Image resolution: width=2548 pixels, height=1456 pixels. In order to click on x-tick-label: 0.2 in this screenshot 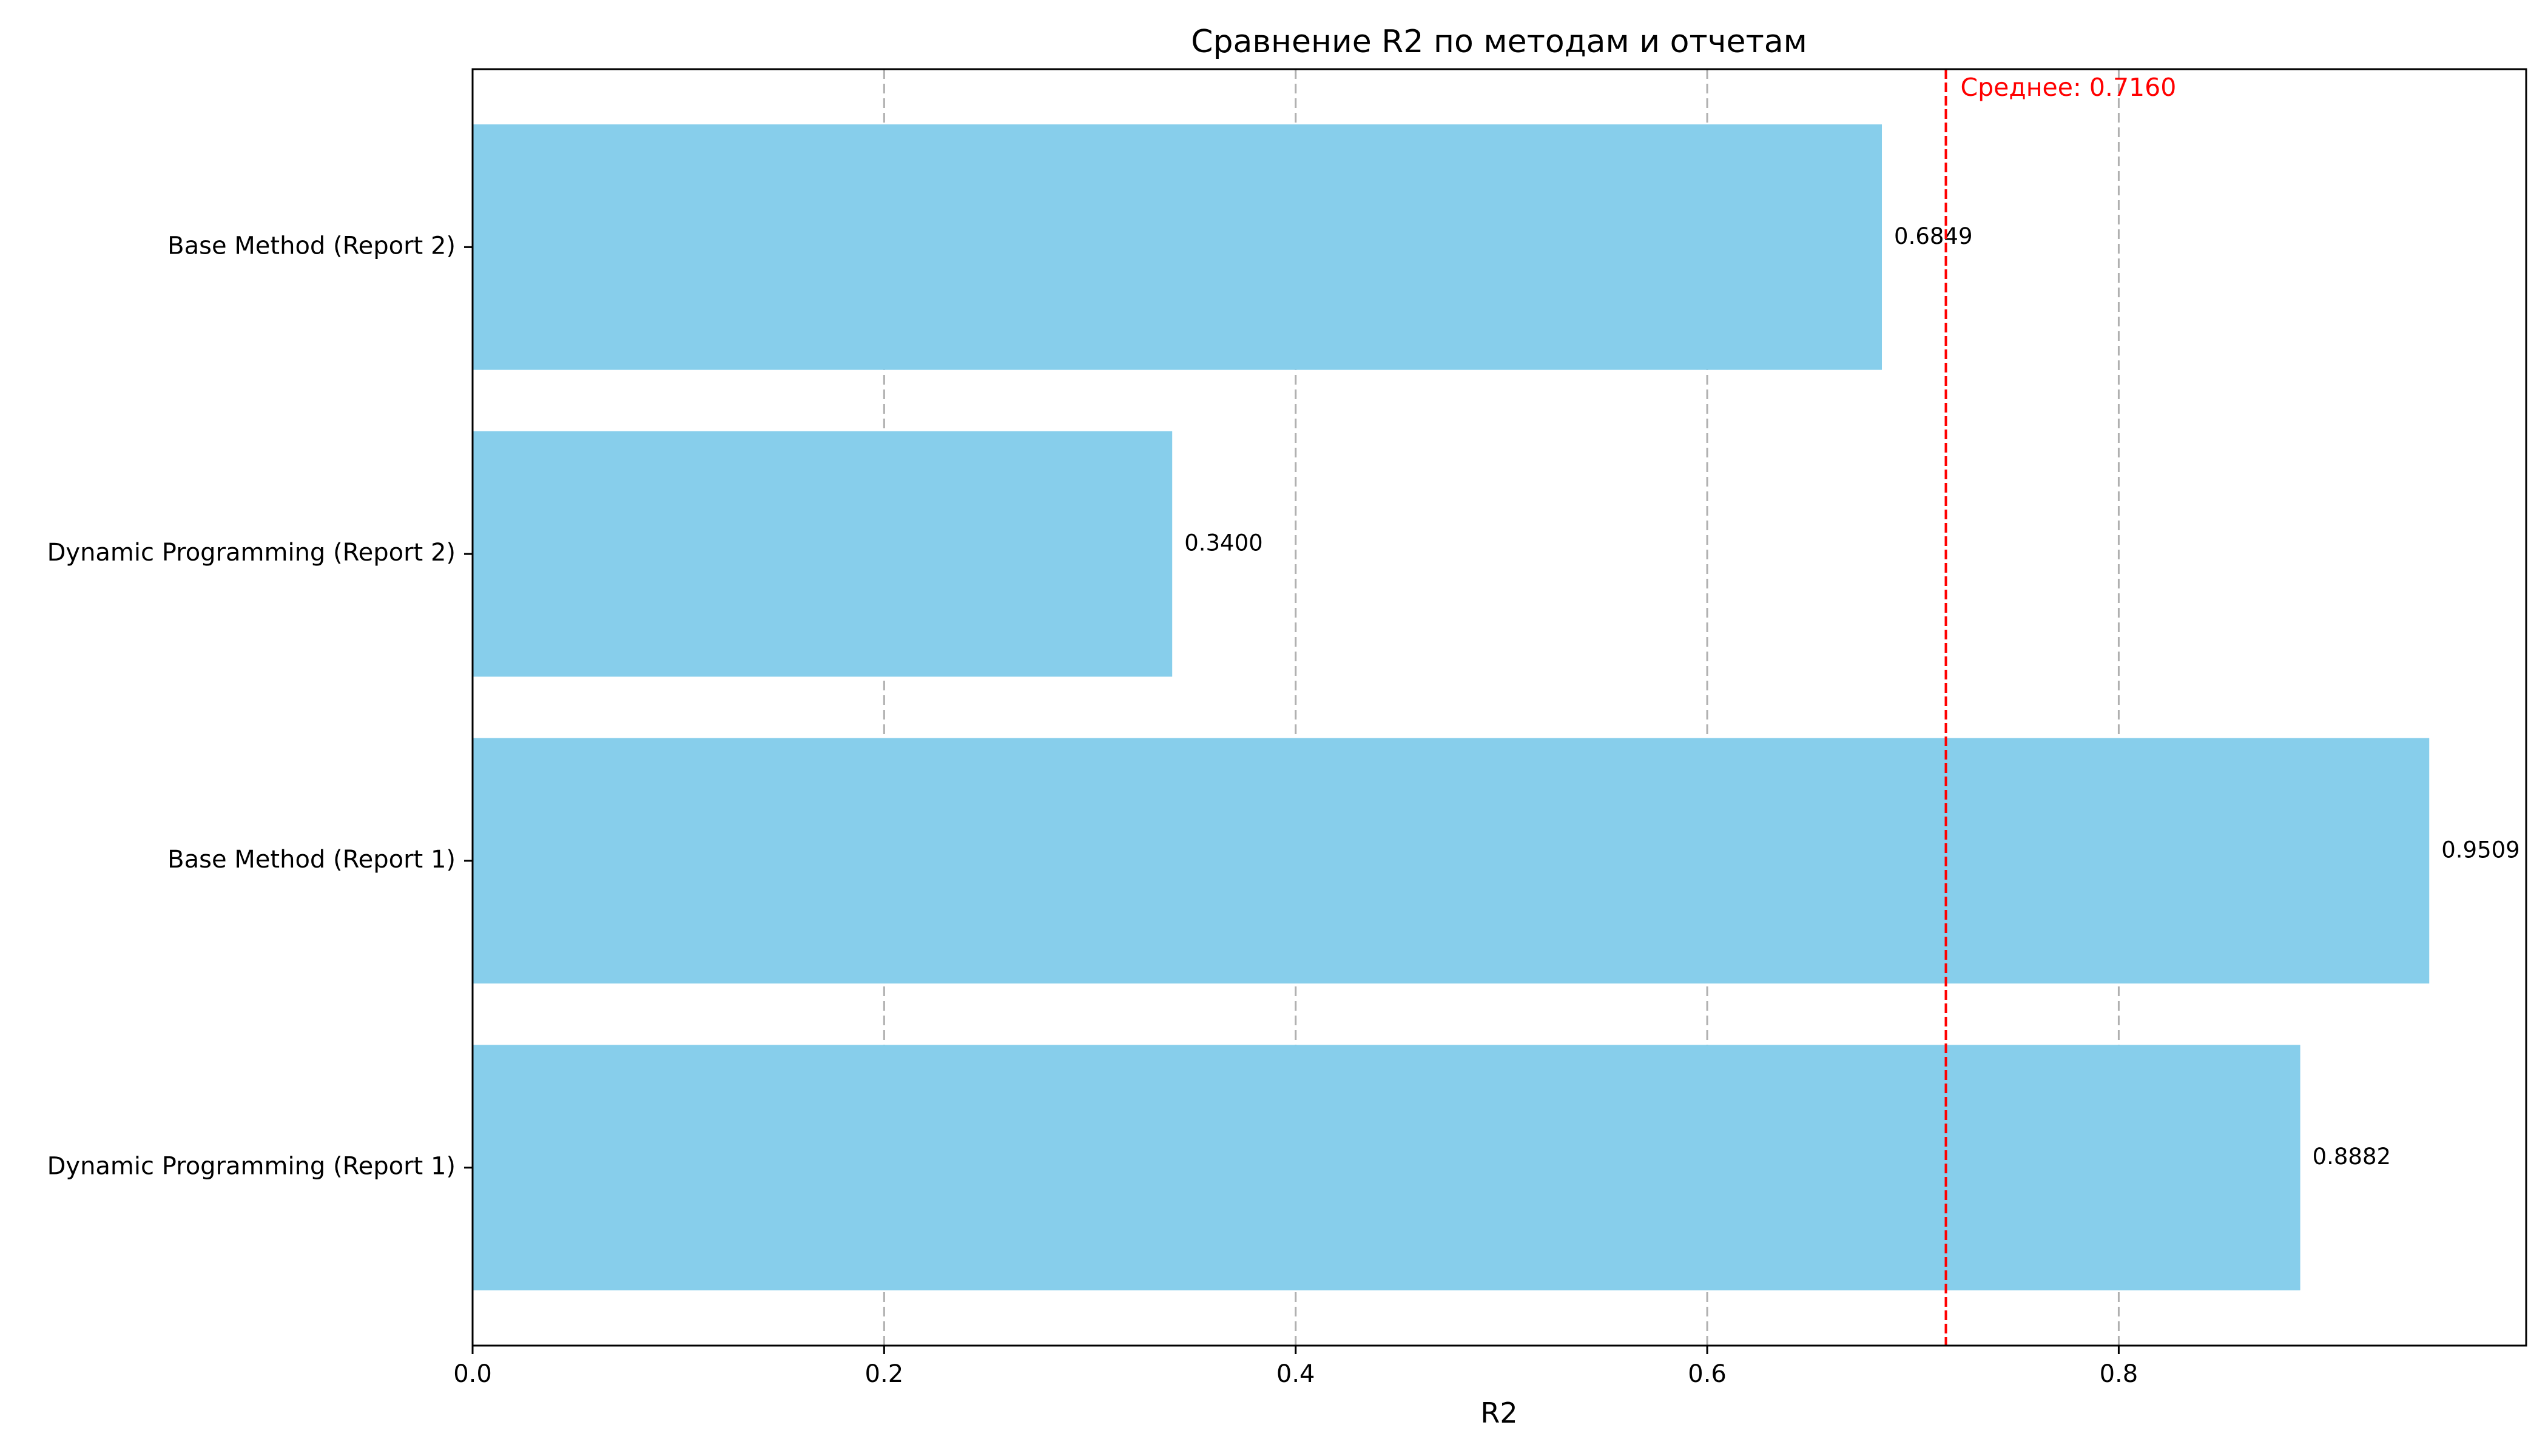, I will do `click(884, 1374)`.